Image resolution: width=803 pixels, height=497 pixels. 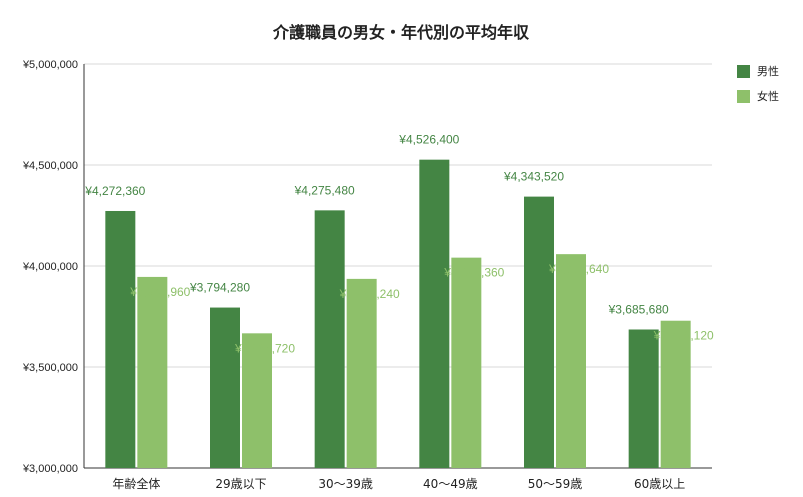 What do you see at coordinates (345, 484) in the screenshot?
I see `x-tick-label: 30〜39歳` at bounding box center [345, 484].